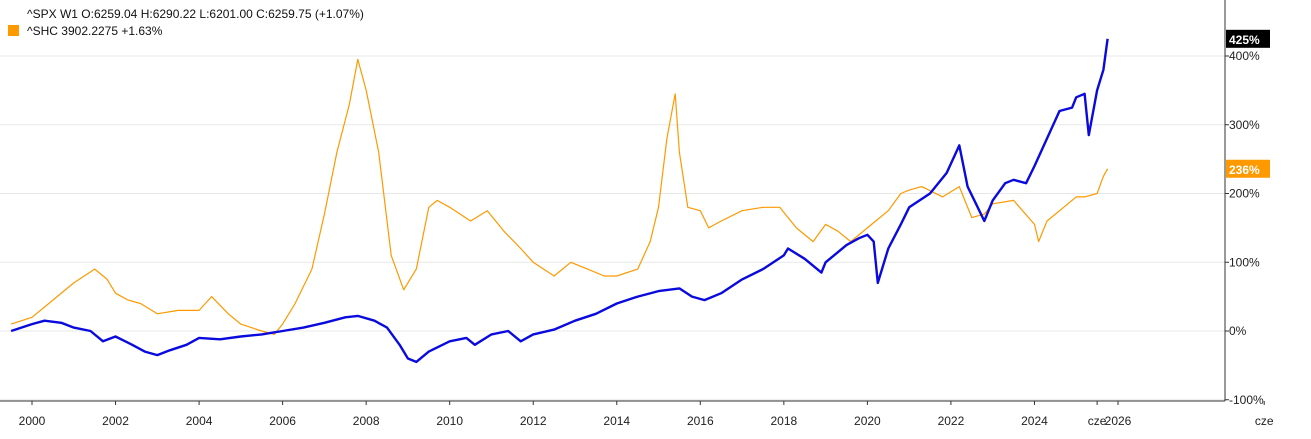 Image resolution: width=1311 pixels, height=439 pixels. What do you see at coordinates (1244, 262) in the screenshot?
I see `y-tick-label: 100%` at bounding box center [1244, 262].